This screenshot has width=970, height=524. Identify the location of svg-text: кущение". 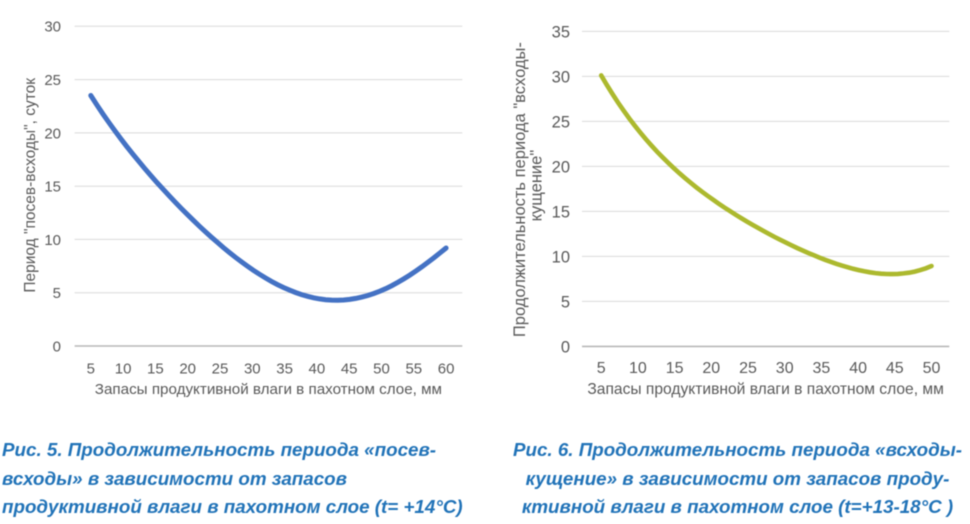
(537, 186).